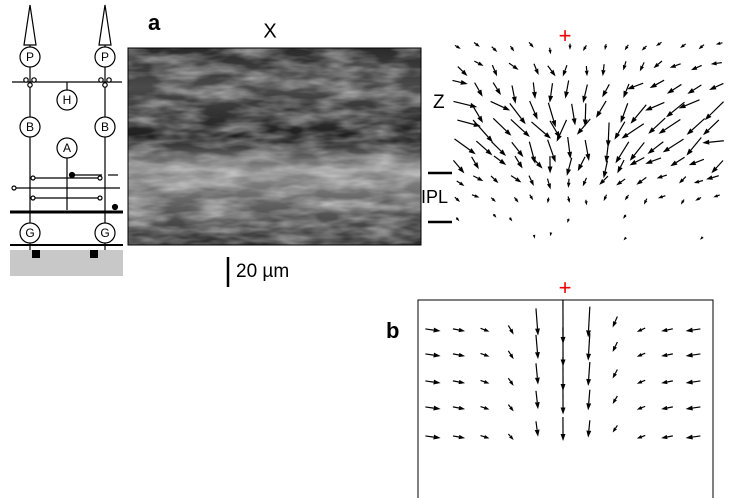  What do you see at coordinates (392, 330) in the screenshot?
I see `panel-label: b` at bounding box center [392, 330].